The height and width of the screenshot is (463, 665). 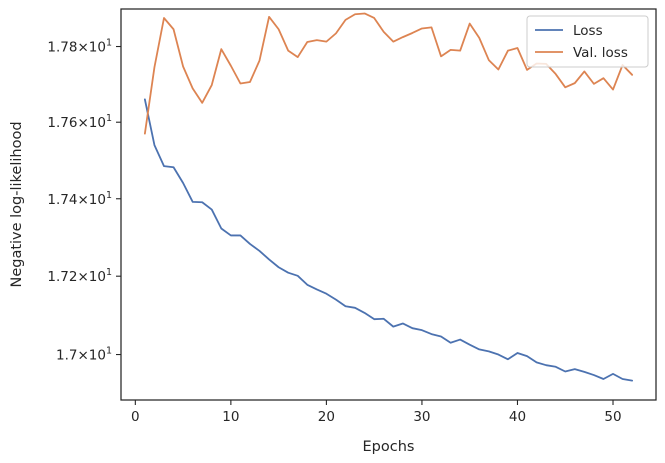 I want to click on x-tick-label: 20, so click(x=326, y=417).